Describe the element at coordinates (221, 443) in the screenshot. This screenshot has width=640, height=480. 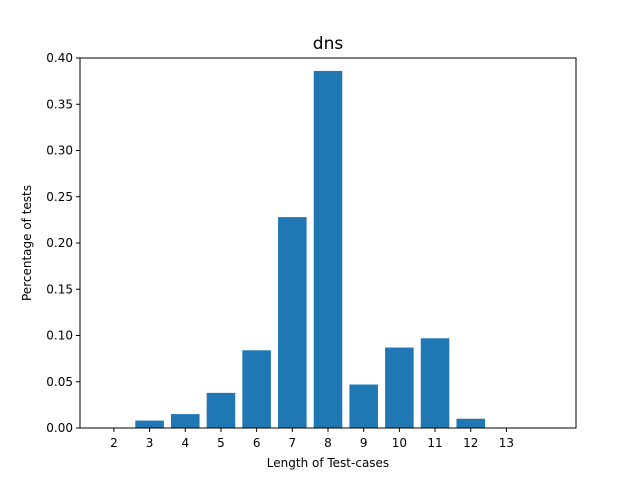
I see `x-tick-label: 5` at that location.